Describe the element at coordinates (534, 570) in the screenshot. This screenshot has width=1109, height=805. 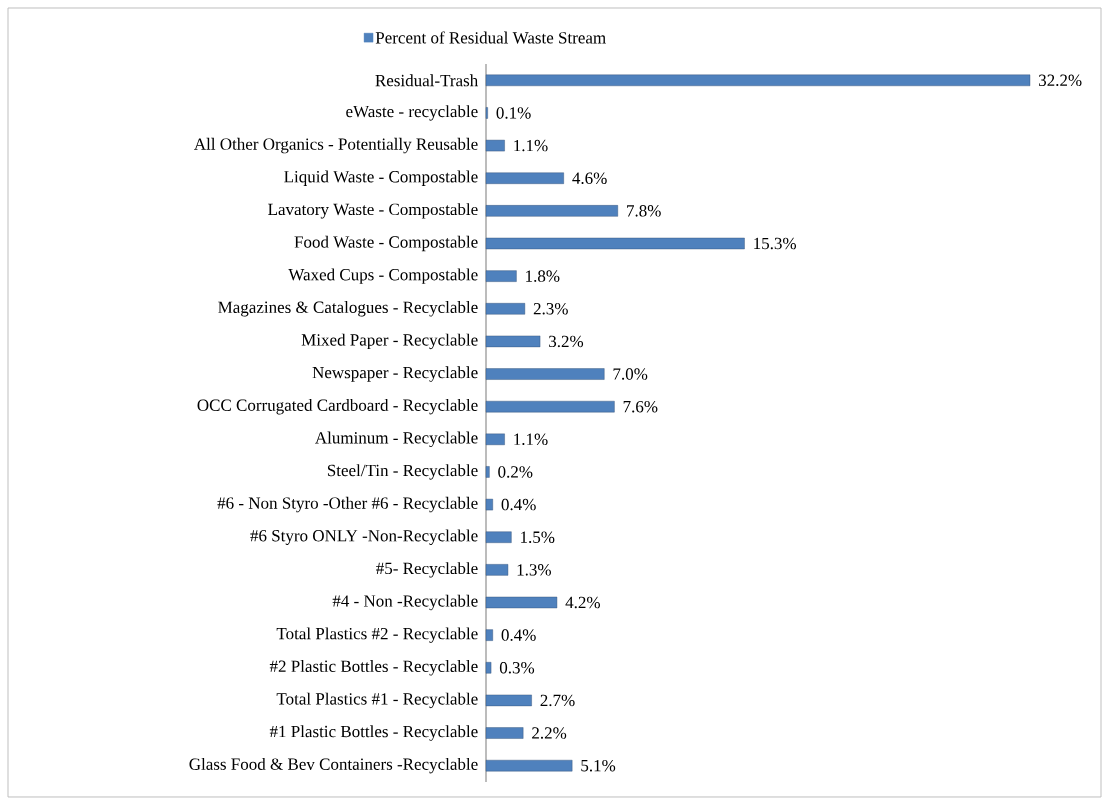
I see `data-label: 1.3%` at that location.